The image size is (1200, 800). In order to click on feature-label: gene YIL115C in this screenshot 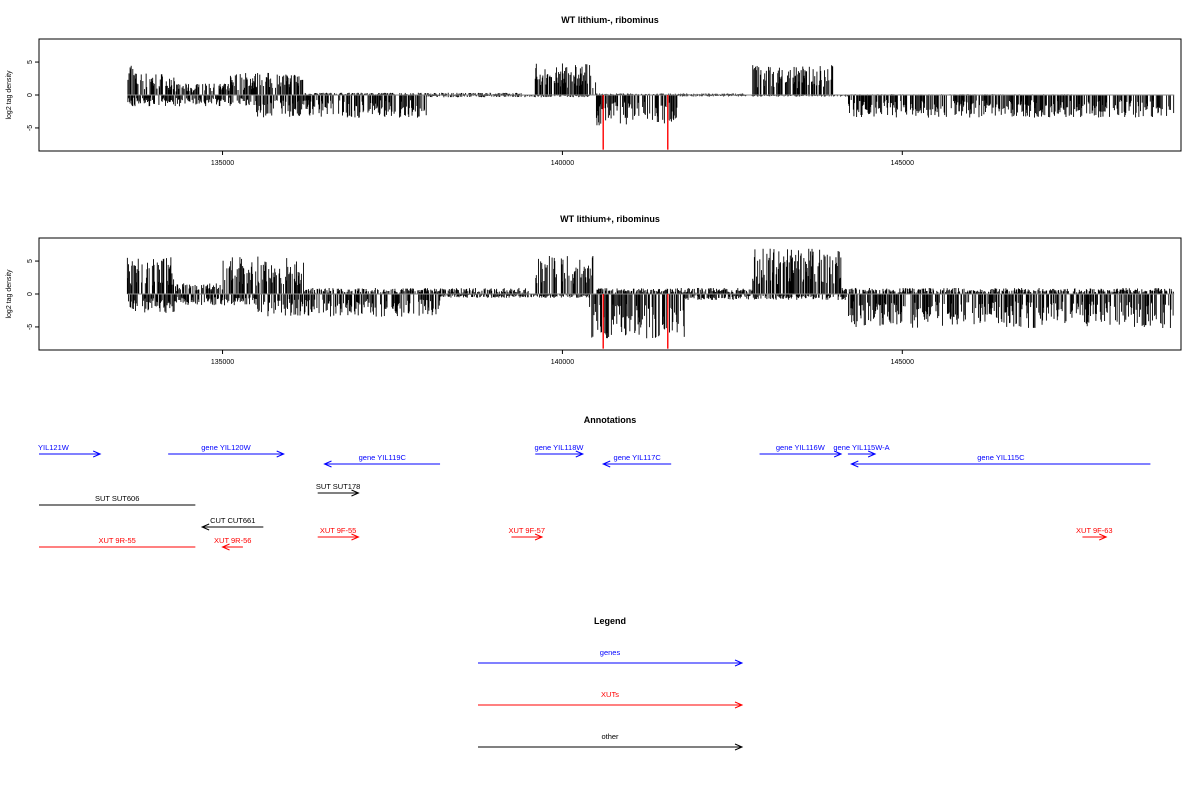, I will do `click(1001, 457)`.